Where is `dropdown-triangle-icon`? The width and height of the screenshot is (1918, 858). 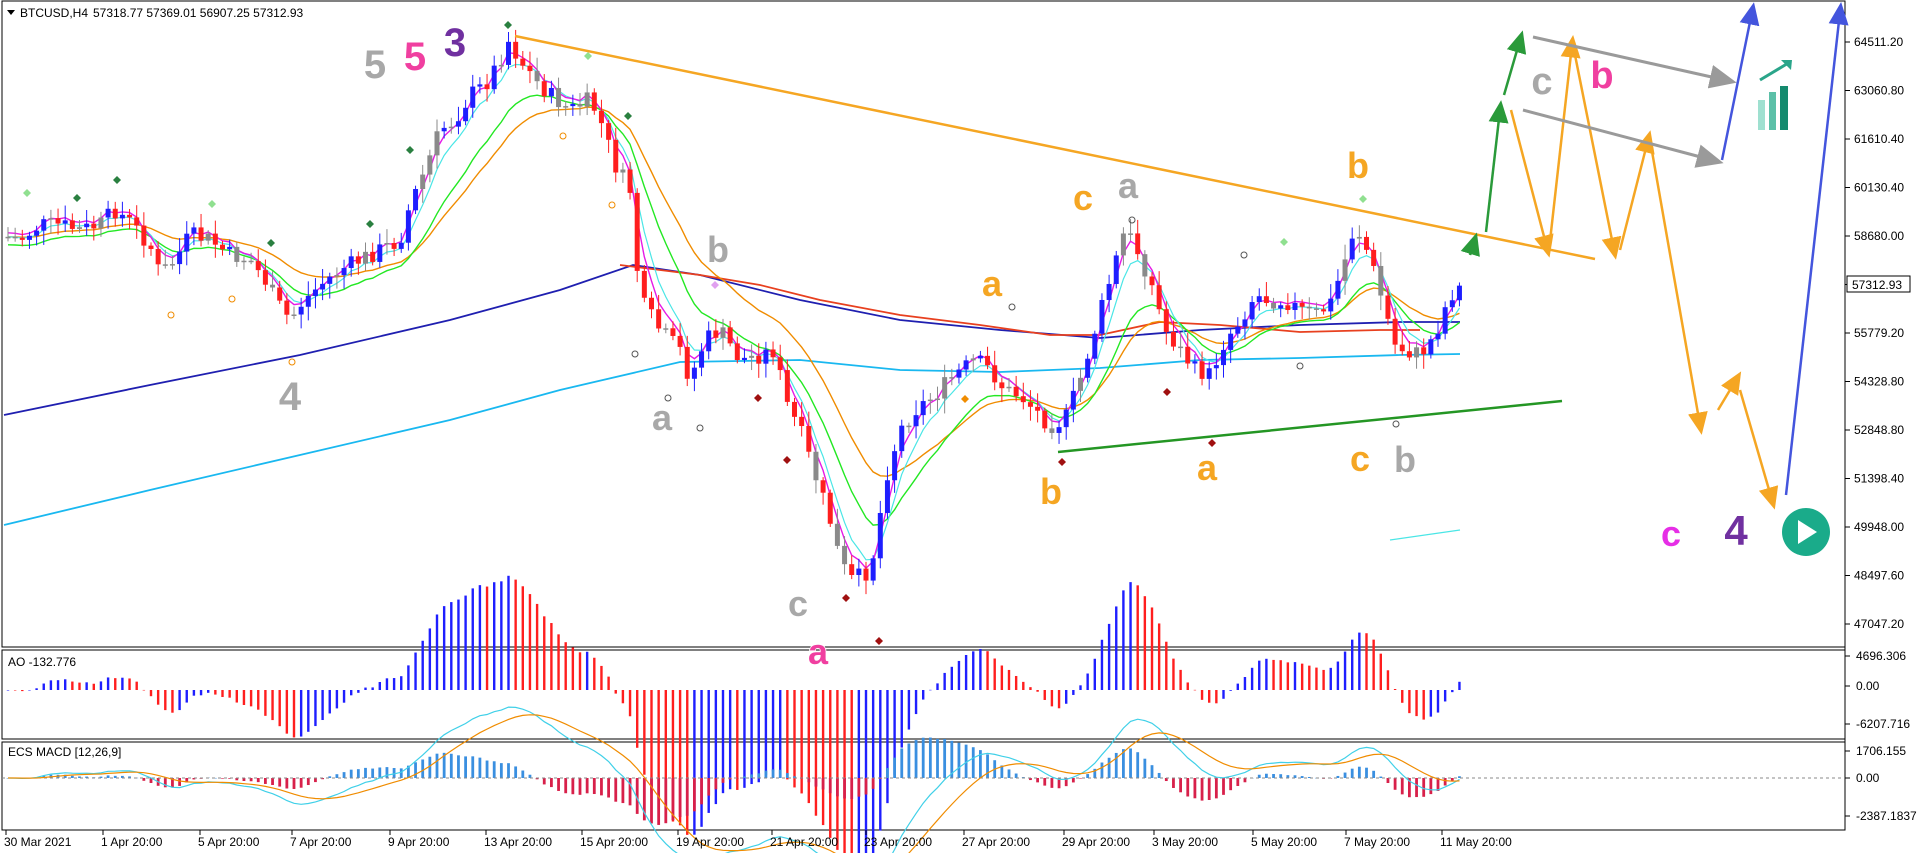
dropdown-triangle-icon is located at coordinates (11, 12).